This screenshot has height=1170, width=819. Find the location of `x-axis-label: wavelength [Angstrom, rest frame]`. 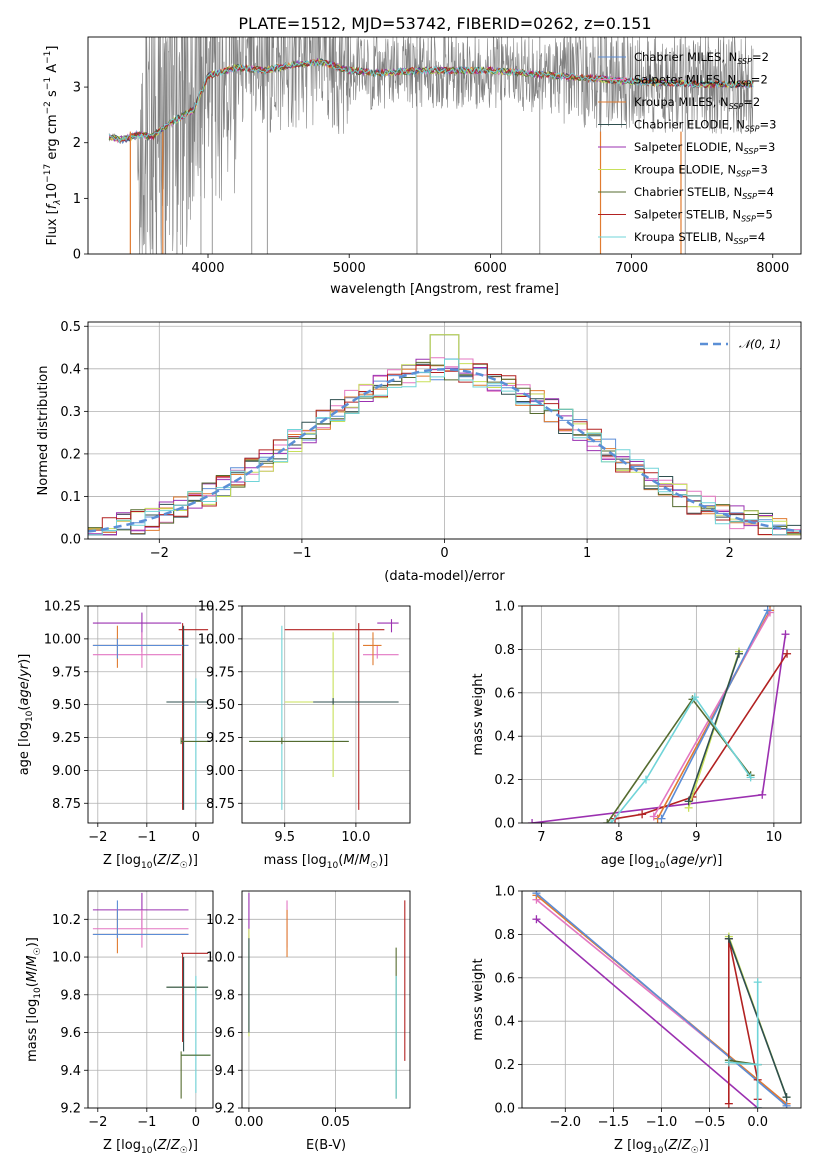

x-axis-label: wavelength [Angstrom, rest frame] is located at coordinates (444, 289).